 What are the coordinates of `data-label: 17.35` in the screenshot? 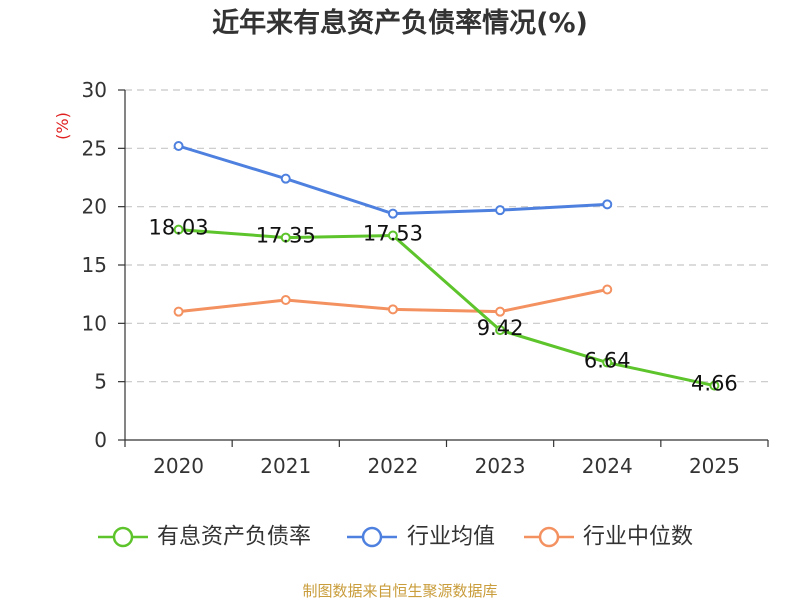 It's located at (286, 236).